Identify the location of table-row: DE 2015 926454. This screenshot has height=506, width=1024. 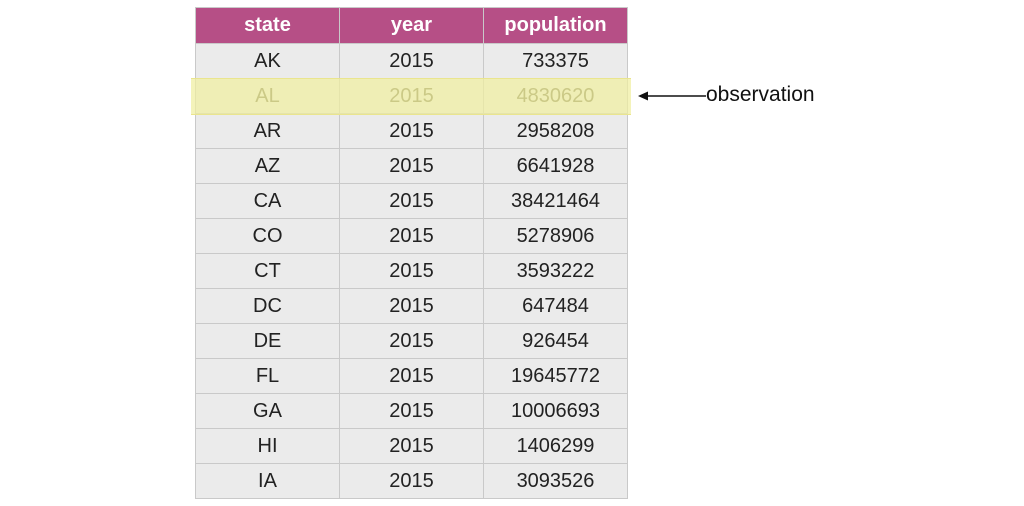
(411, 341).